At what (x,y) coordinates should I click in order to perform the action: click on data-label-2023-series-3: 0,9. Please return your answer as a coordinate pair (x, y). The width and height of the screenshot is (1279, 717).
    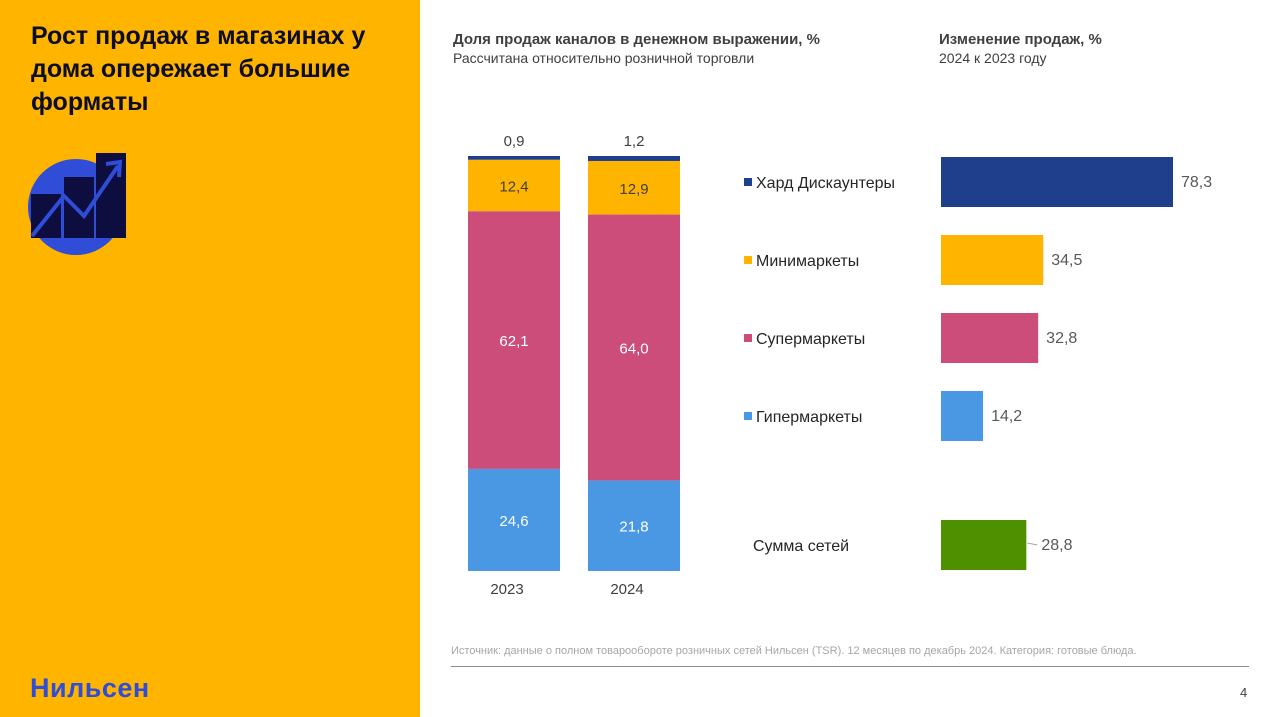
    Looking at the image, I should click on (514, 141).